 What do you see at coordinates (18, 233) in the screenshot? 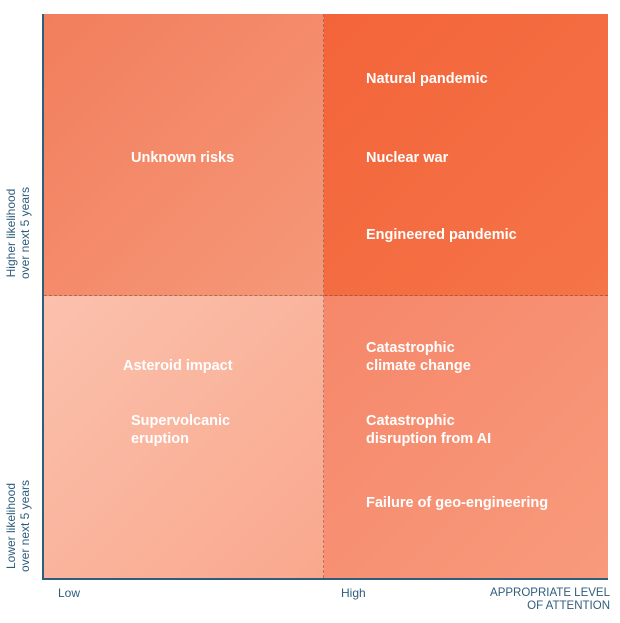
I see `y-axis-high-label: Higher likelihood over next 5 years` at bounding box center [18, 233].